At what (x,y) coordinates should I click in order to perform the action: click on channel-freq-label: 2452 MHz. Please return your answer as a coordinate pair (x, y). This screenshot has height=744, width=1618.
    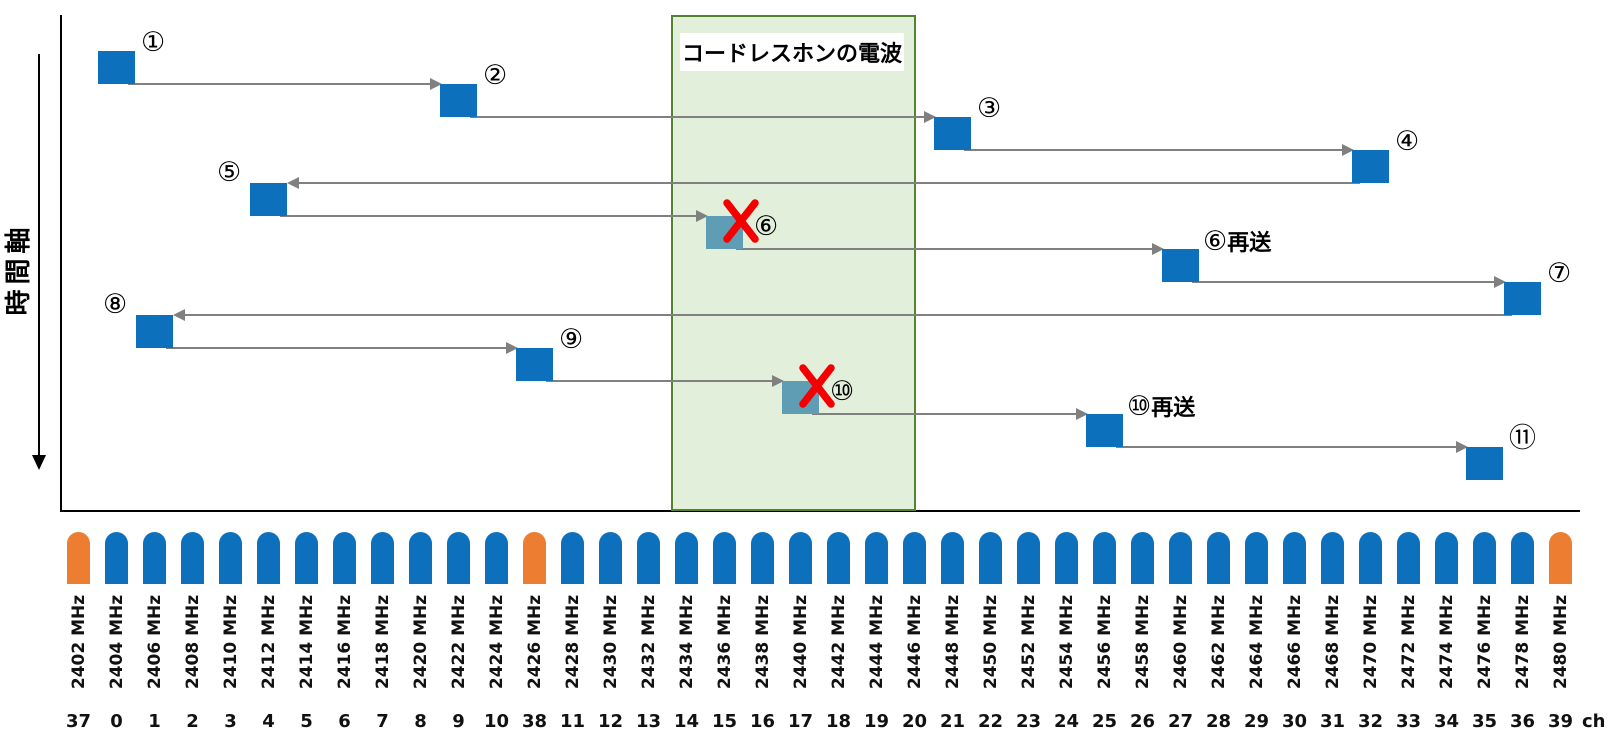
    Looking at the image, I should click on (1028, 642).